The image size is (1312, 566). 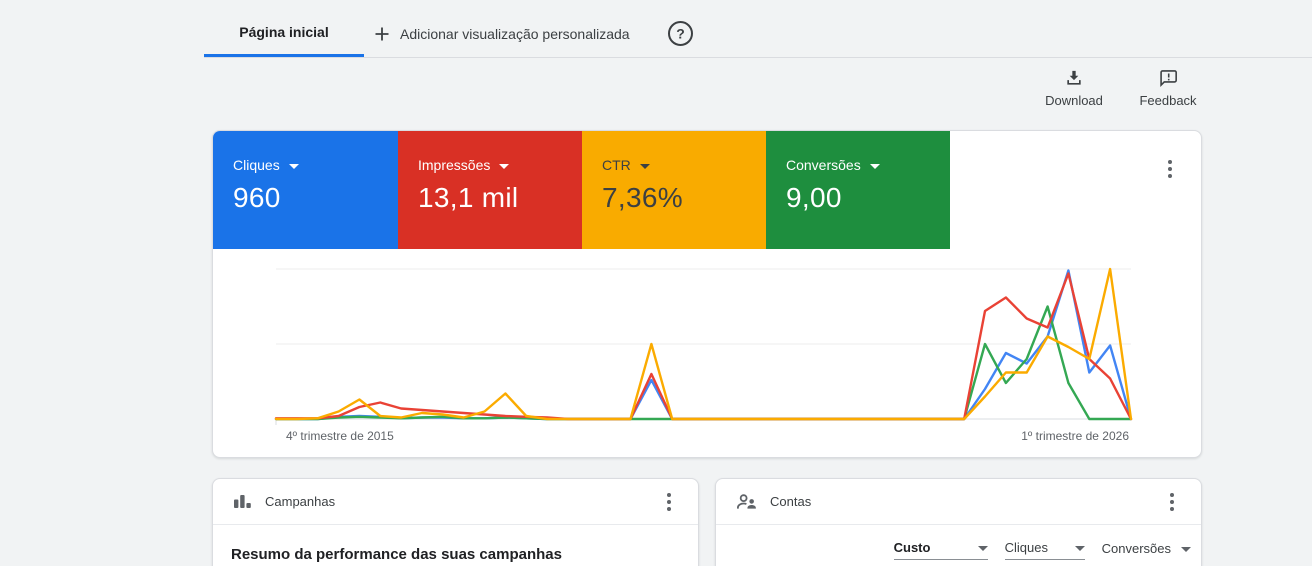 I want to click on campanhas-summary-title: Resumo da performance das suas campanhas, so click(x=396, y=554).